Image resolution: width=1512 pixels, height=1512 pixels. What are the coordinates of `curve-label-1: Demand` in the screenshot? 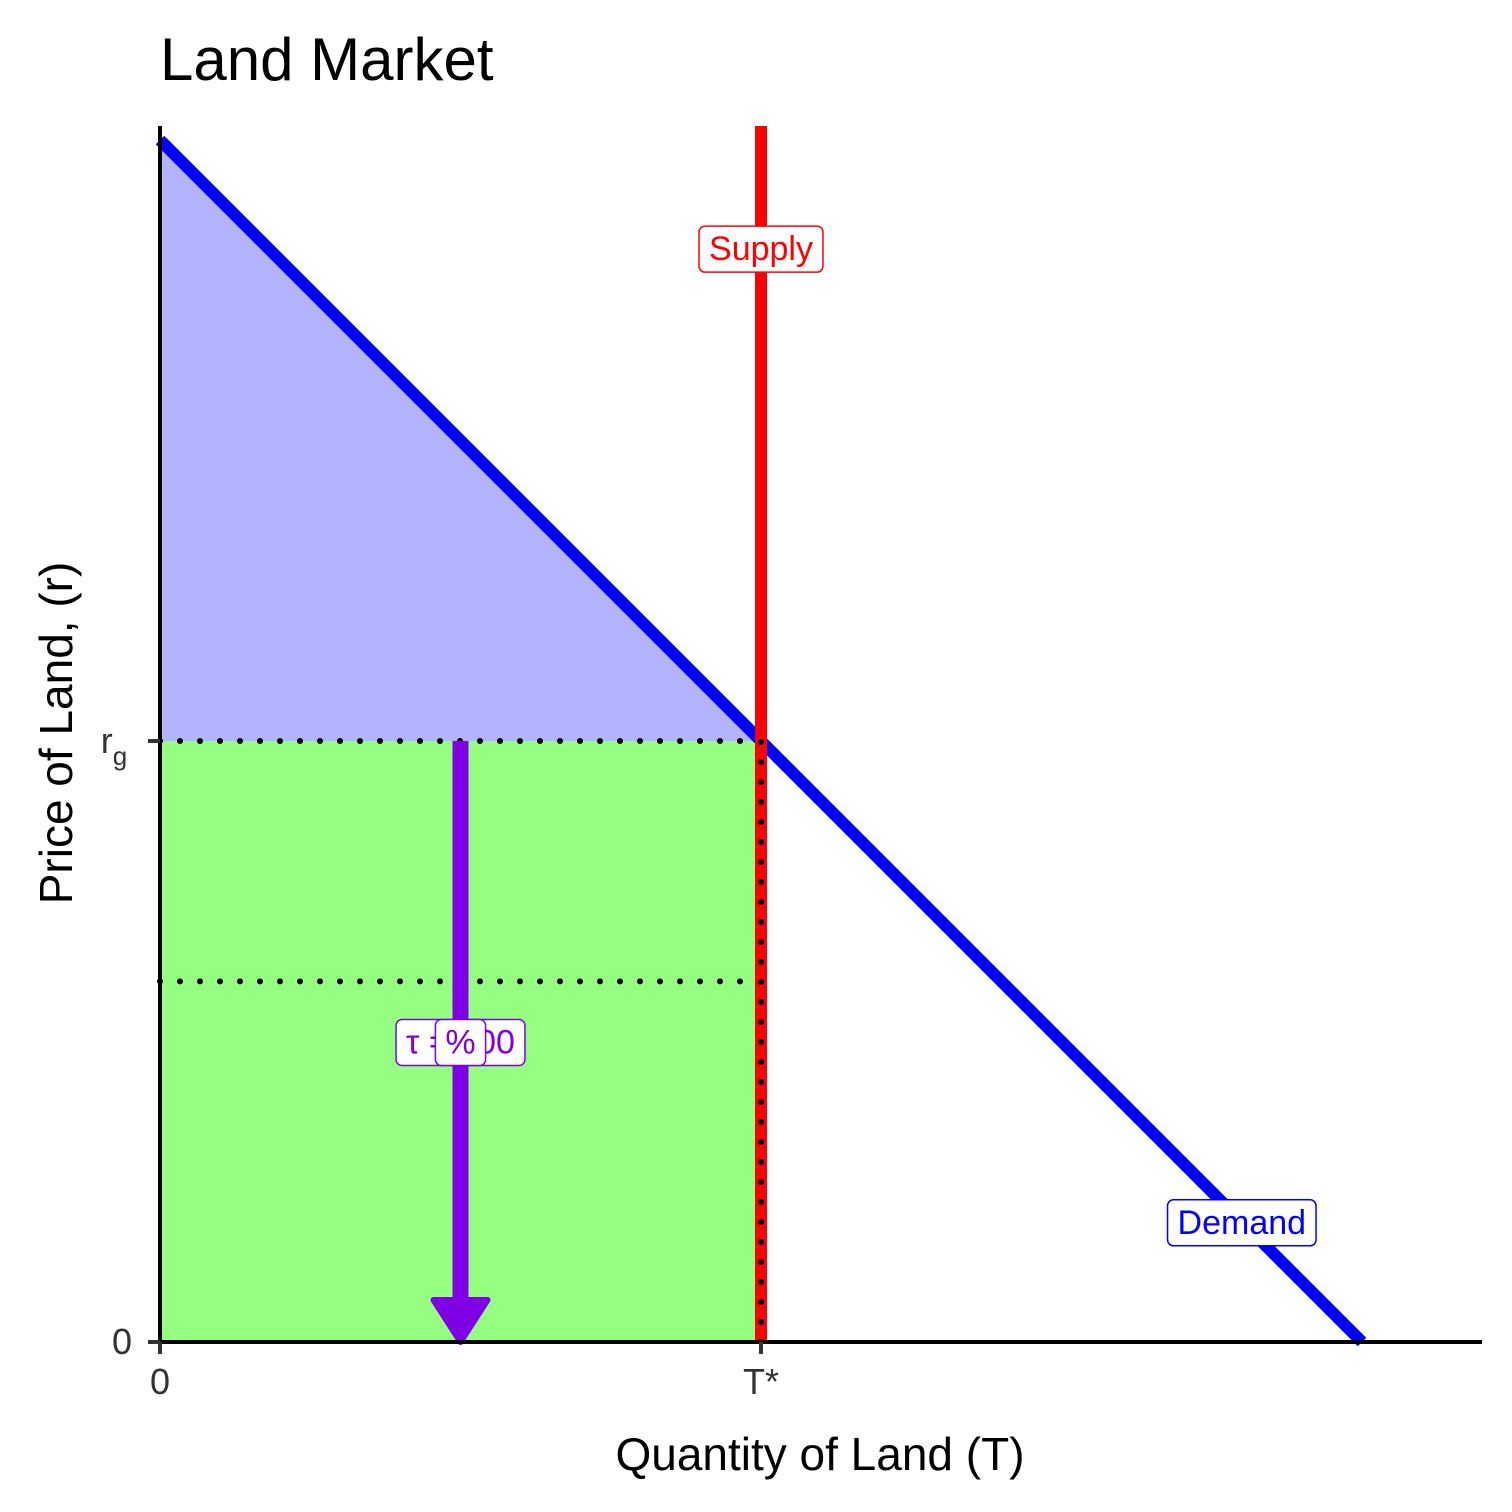 It's located at (1242, 1223).